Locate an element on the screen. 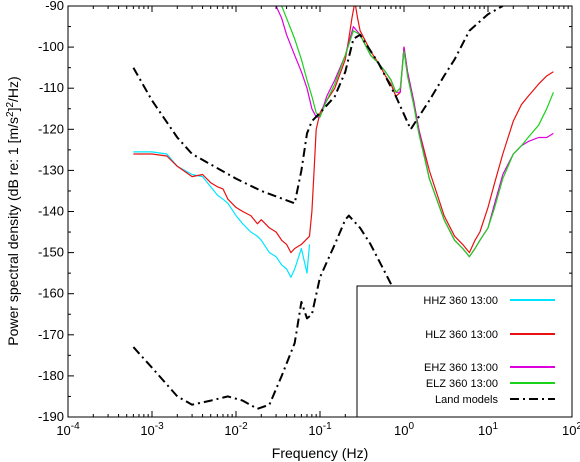 The image size is (580, 462). x-tick-label: 10¹ is located at coordinates (488, 429).